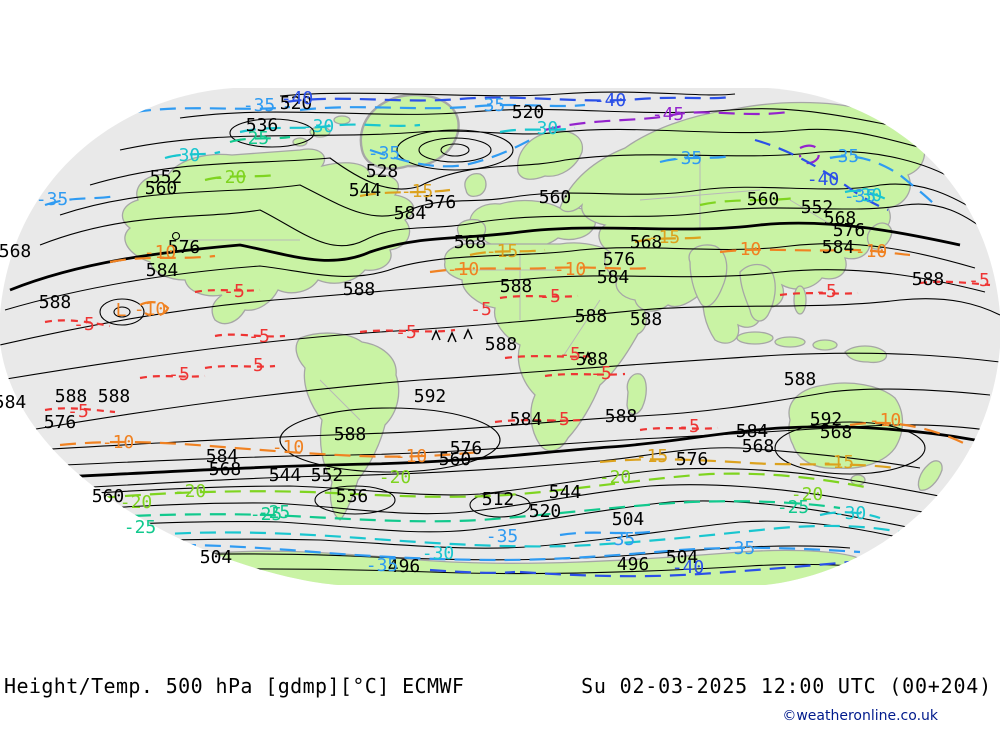 The width and height of the screenshot is (1000, 733). Describe the element at coordinates (786, 686) in the screenshot. I see `validity-datetime: Su 02-03-2025 12:00 UTC (00+204)` at that location.